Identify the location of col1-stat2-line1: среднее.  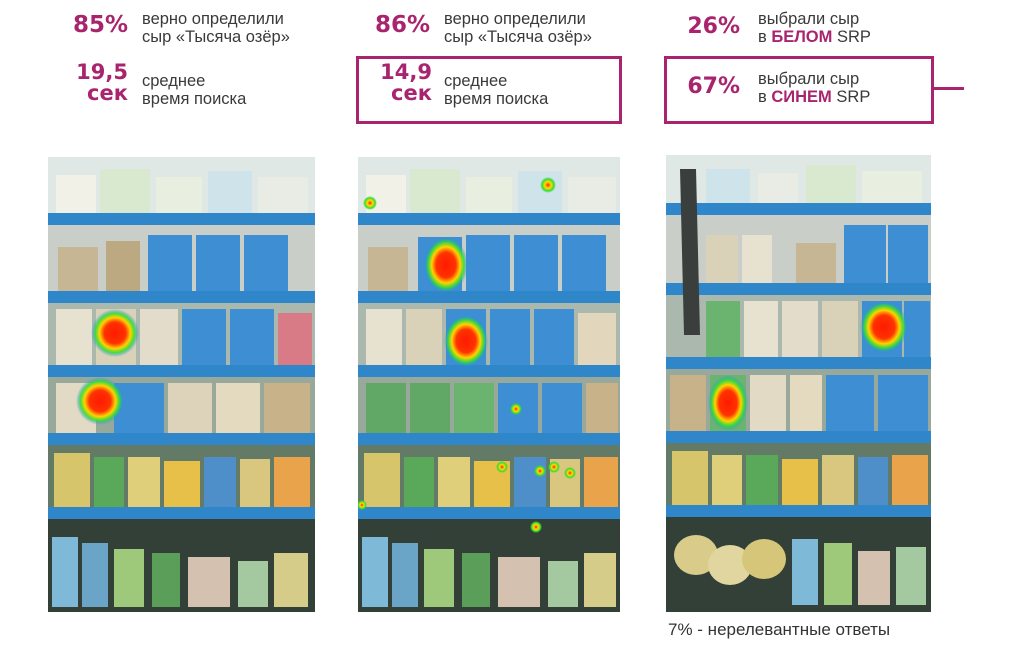
(174, 81).